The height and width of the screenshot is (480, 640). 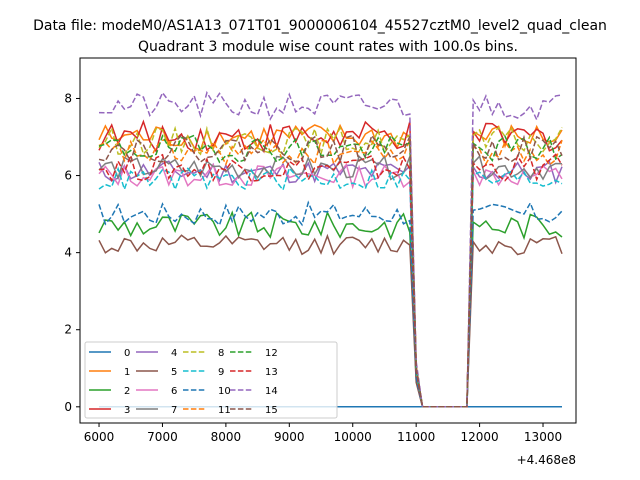 I want to click on legend-label-15: 15, so click(x=271, y=410).